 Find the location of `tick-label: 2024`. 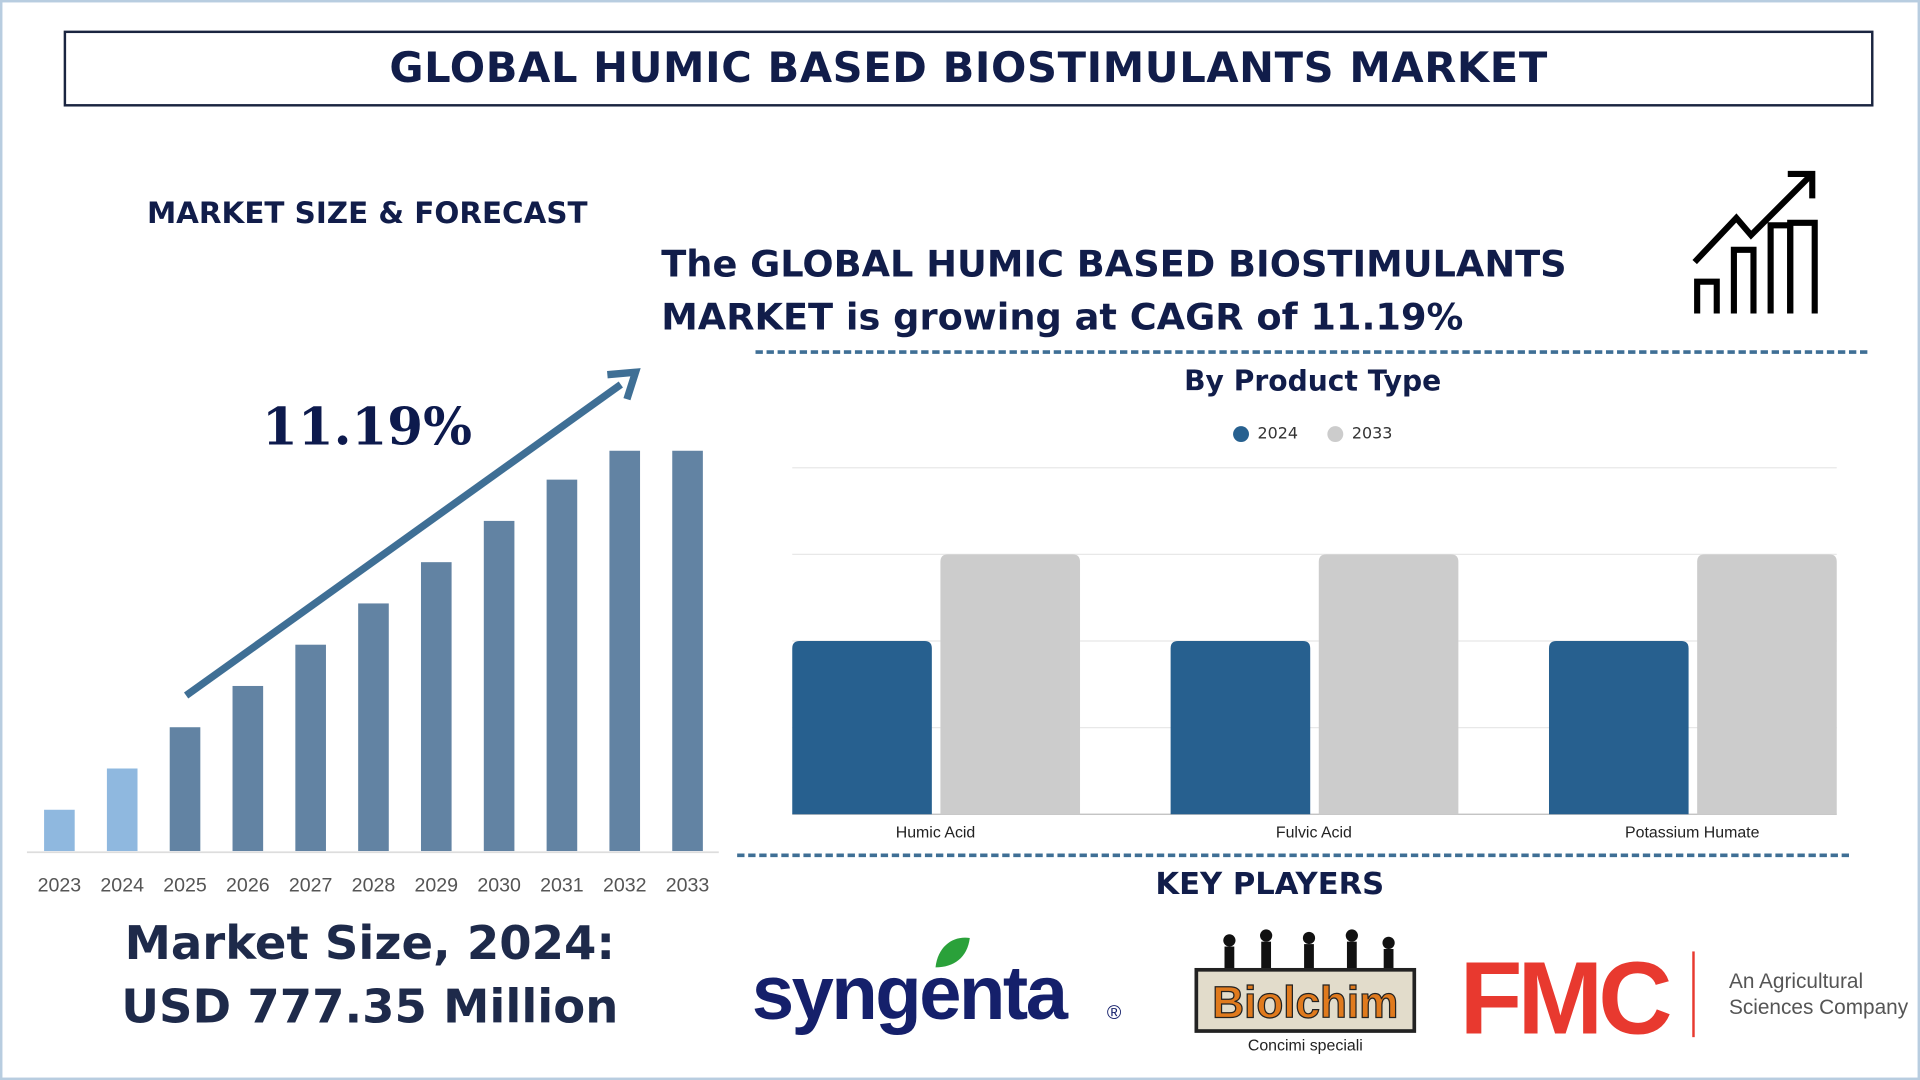

tick-label: 2024 is located at coordinates (122, 885).